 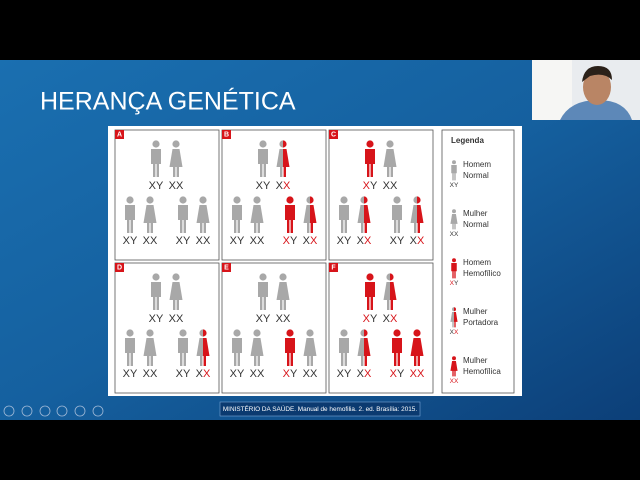 I want to click on slides-button, so click(x=62, y=411).